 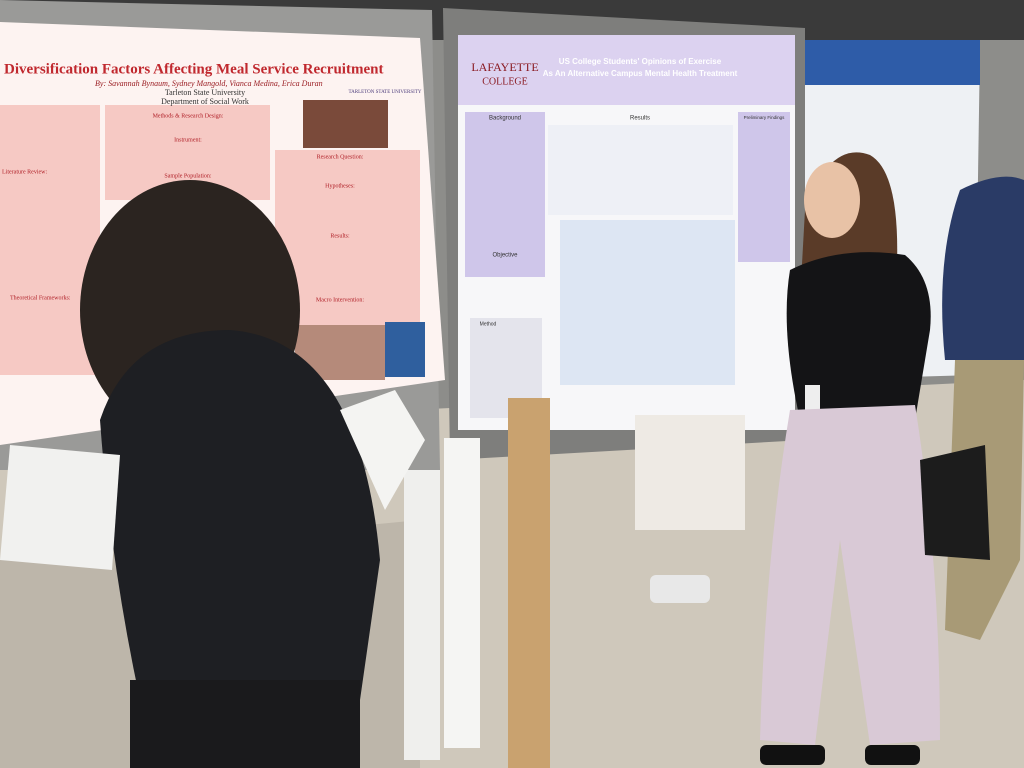 I want to click on college-name: LAFAYETTE, so click(x=504, y=67).